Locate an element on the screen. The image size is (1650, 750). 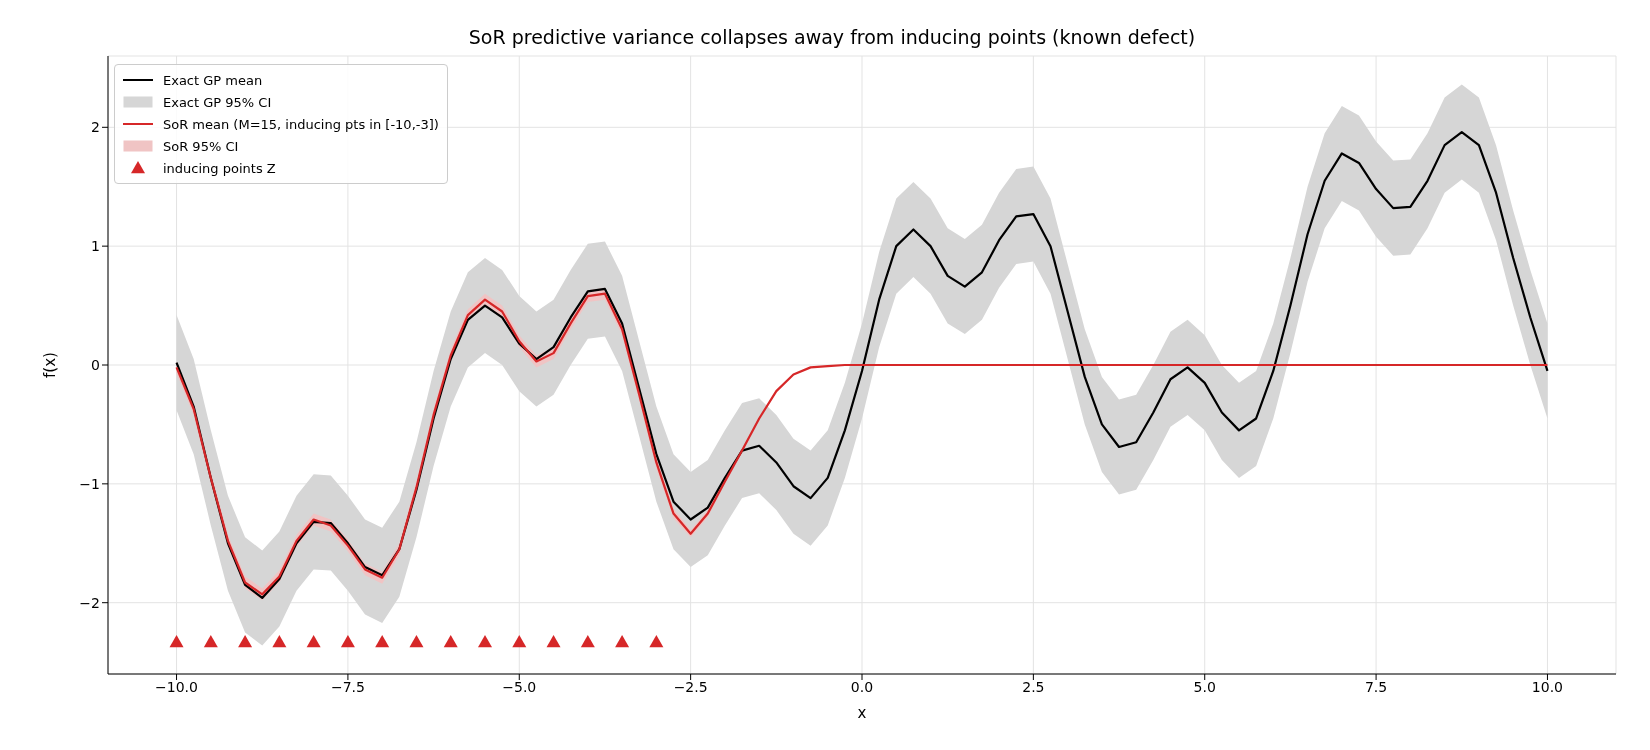
legend-label: Exact GP mean is located at coordinates (213, 80).